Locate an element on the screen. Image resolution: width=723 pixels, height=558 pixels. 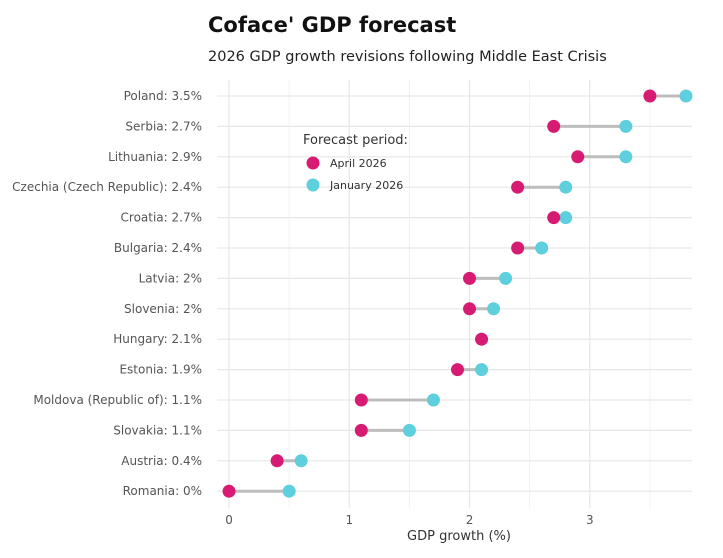
category-label: Lithuania: 2.9% is located at coordinates (155, 157).